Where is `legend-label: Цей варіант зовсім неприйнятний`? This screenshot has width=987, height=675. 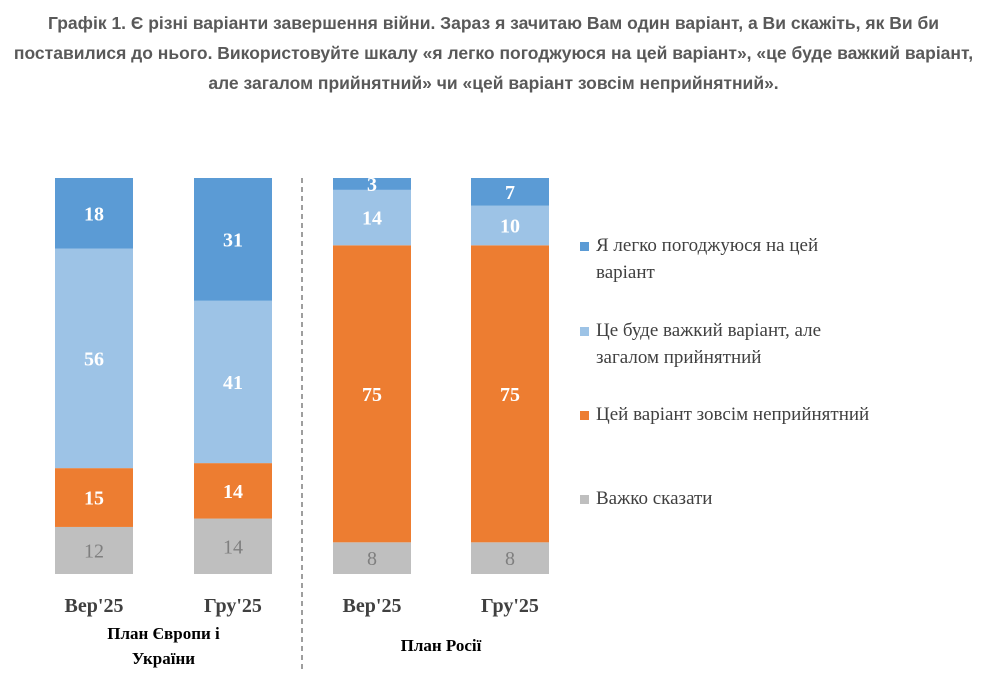 legend-label: Цей варіант зовсім неприйнятний is located at coordinates (732, 414).